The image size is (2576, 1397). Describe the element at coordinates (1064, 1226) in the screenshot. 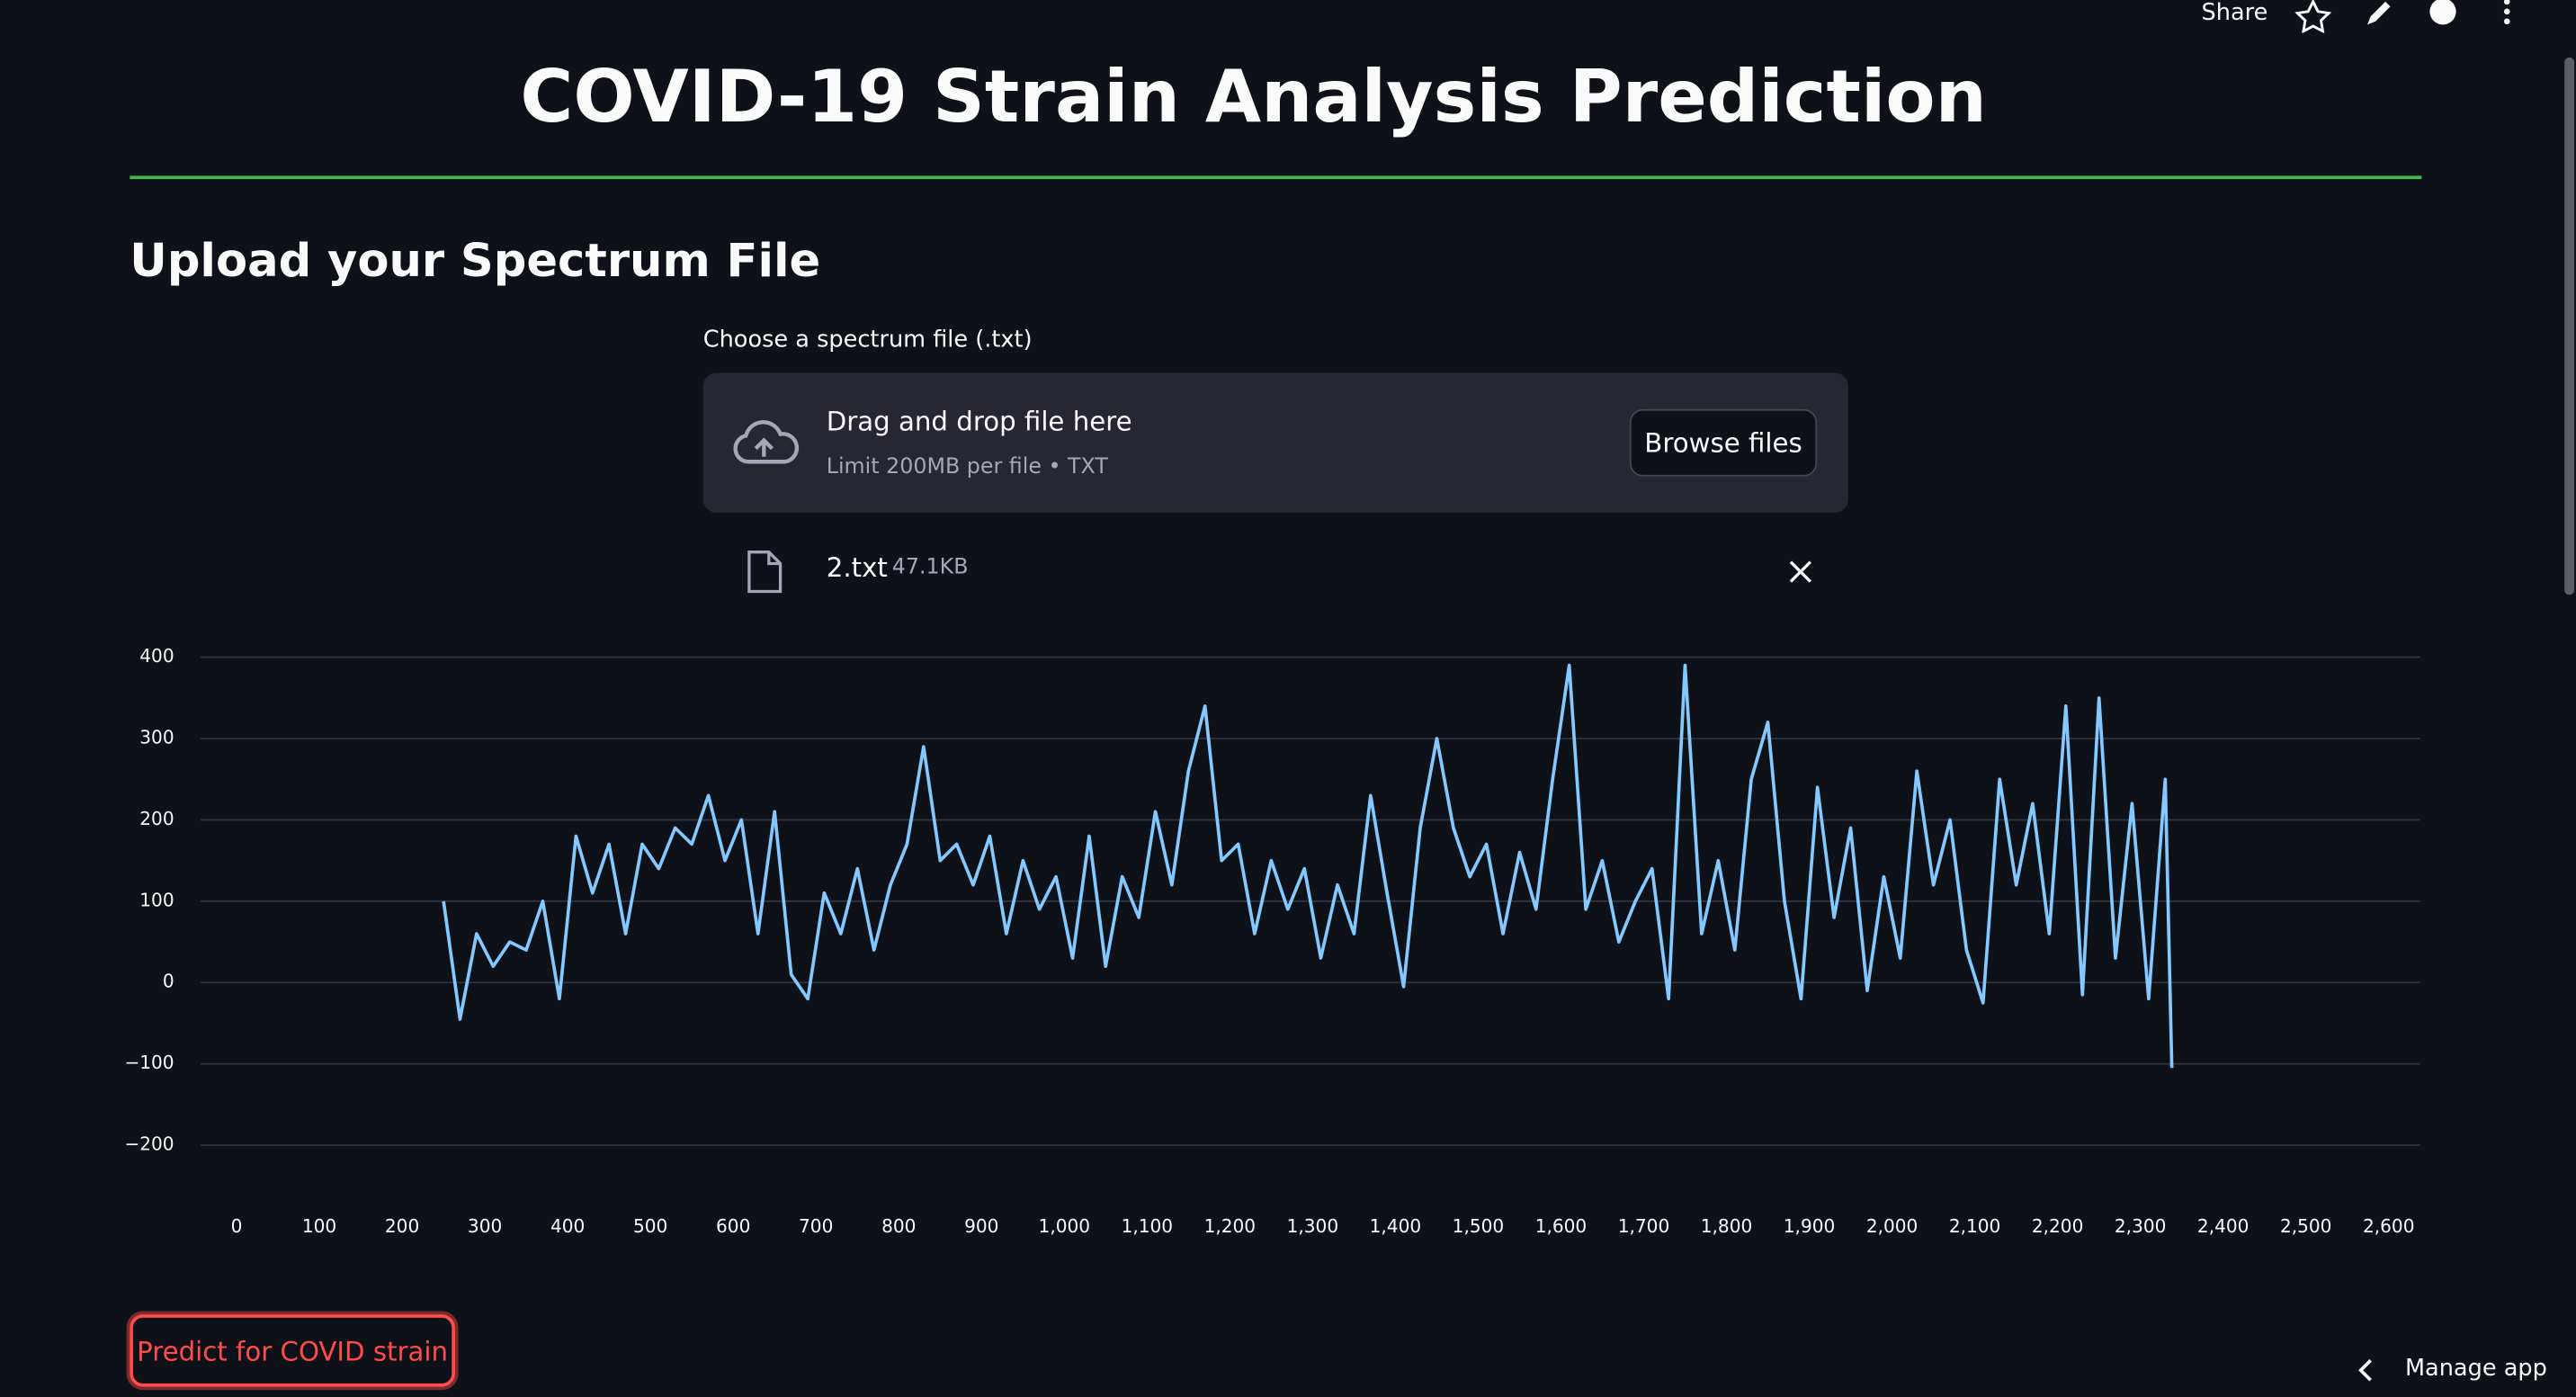

I see `x-tick-label: 1,000` at that location.